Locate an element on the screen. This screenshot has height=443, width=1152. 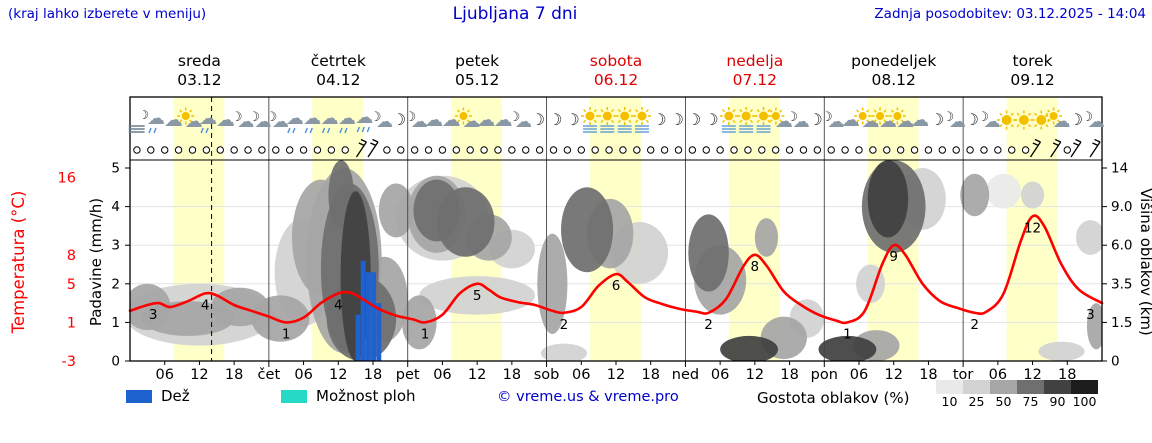
svg-text: Višina oblakov (km) is located at coordinates (1144, 262).